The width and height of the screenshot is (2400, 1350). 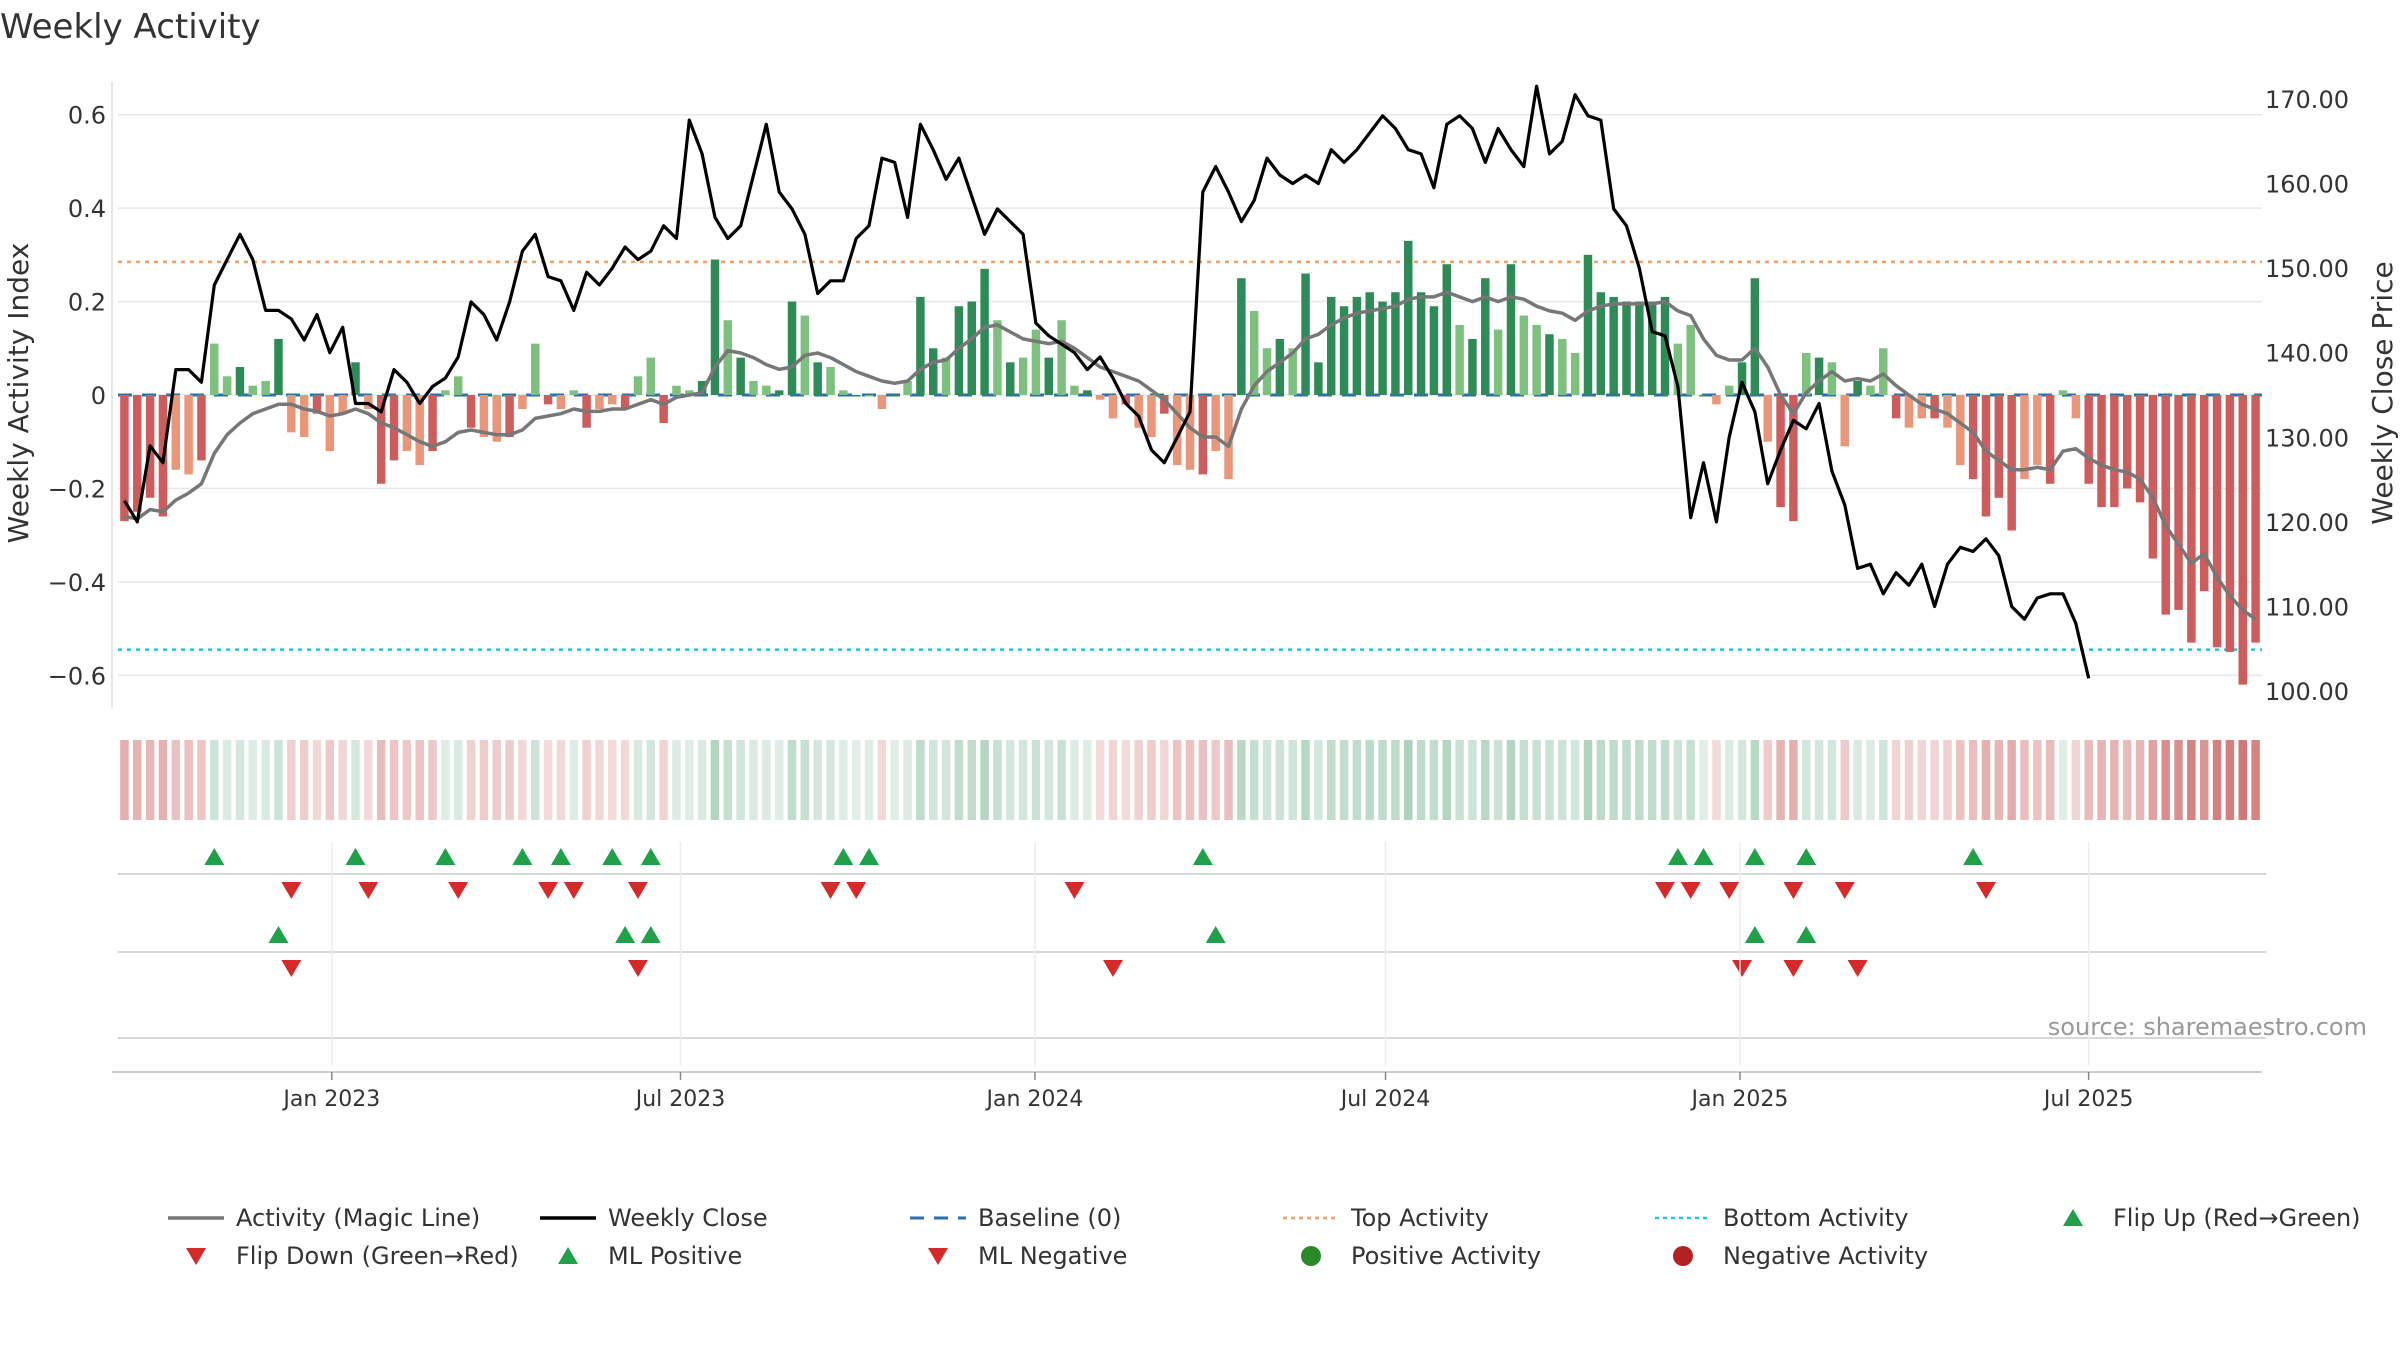 What do you see at coordinates (1049, 1218) in the screenshot?
I see `legend-label: Baseline (0)` at bounding box center [1049, 1218].